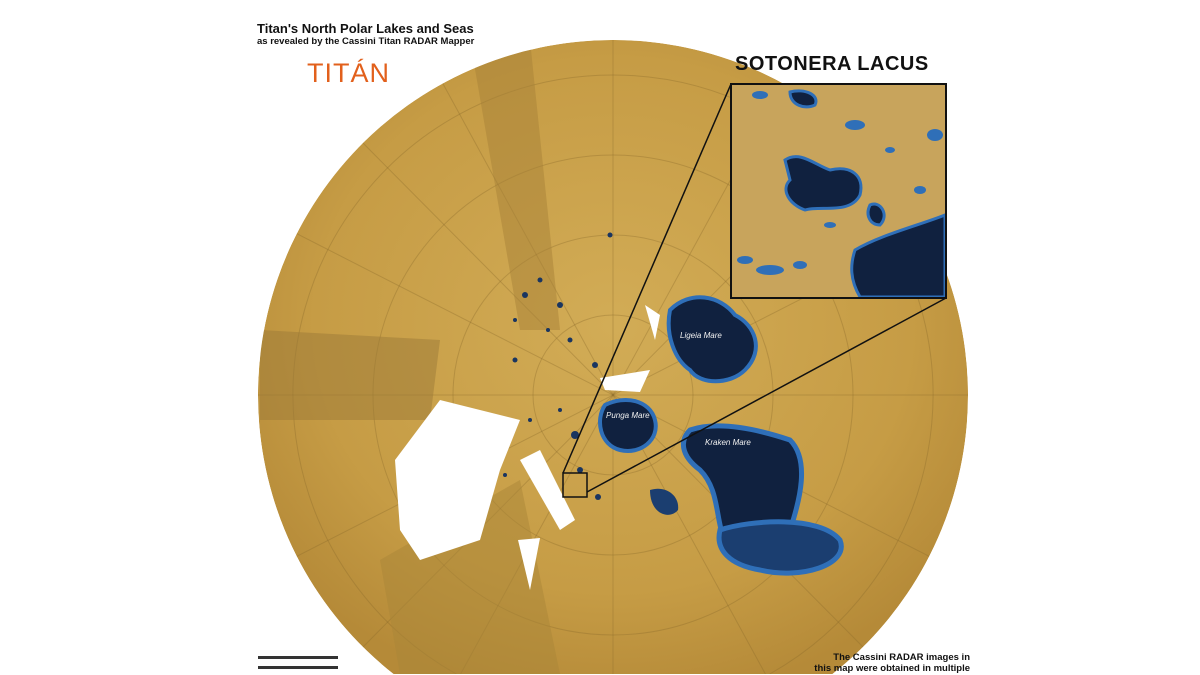 The width and height of the screenshot is (1200, 675). Describe the element at coordinates (838, 191) in the screenshot. I see `sotonera-lacus-inset` at that location.